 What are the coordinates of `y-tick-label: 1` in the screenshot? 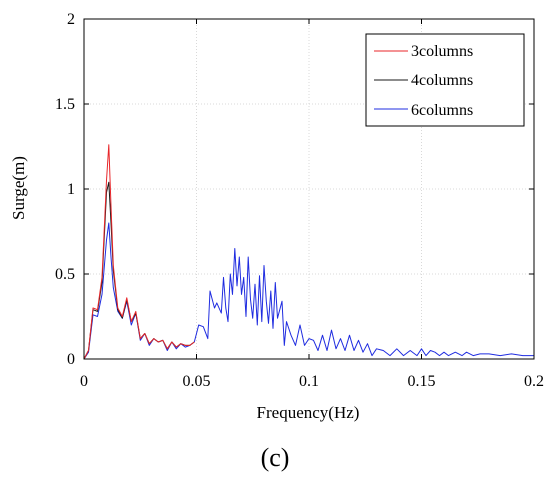 It's located at (71, 189).